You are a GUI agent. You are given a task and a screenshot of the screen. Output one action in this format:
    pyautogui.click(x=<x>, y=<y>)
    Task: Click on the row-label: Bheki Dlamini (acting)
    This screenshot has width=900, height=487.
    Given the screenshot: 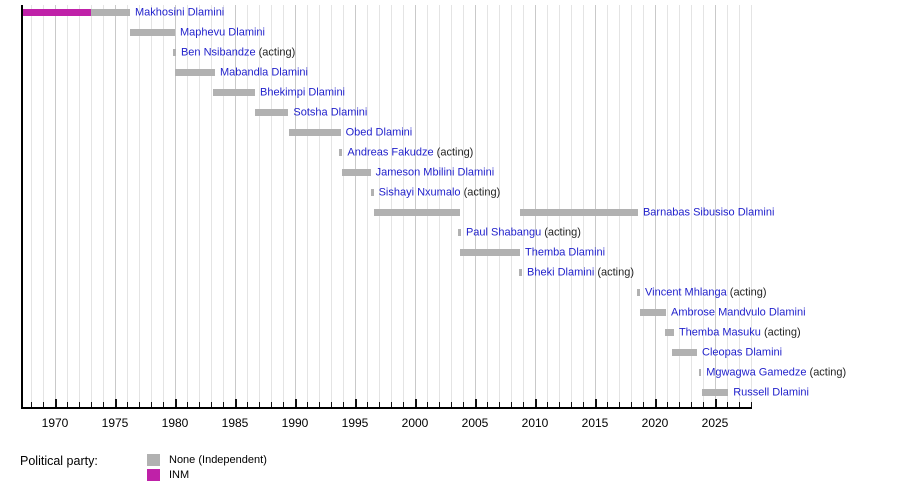 What is the action you would take?
    pyautogui.click(x=580, y=272)
    